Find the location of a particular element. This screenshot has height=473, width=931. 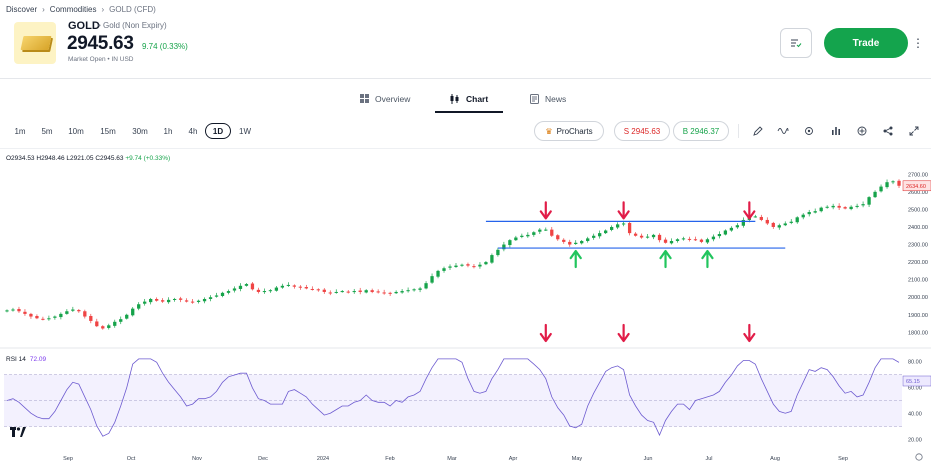

add-indicator-icon is located at coordinates (862, 131).